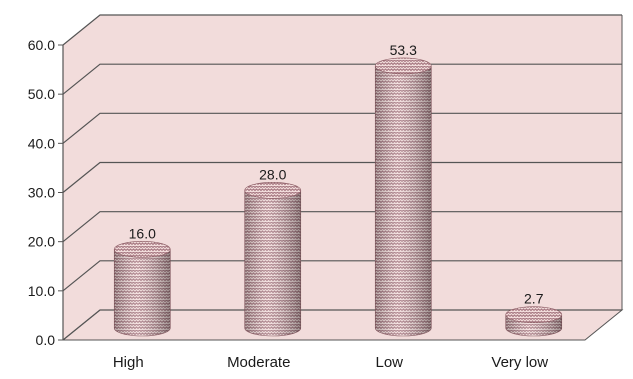 This screenshot has width=633, height=379. I want to click on bar-low, so click(403, 197).